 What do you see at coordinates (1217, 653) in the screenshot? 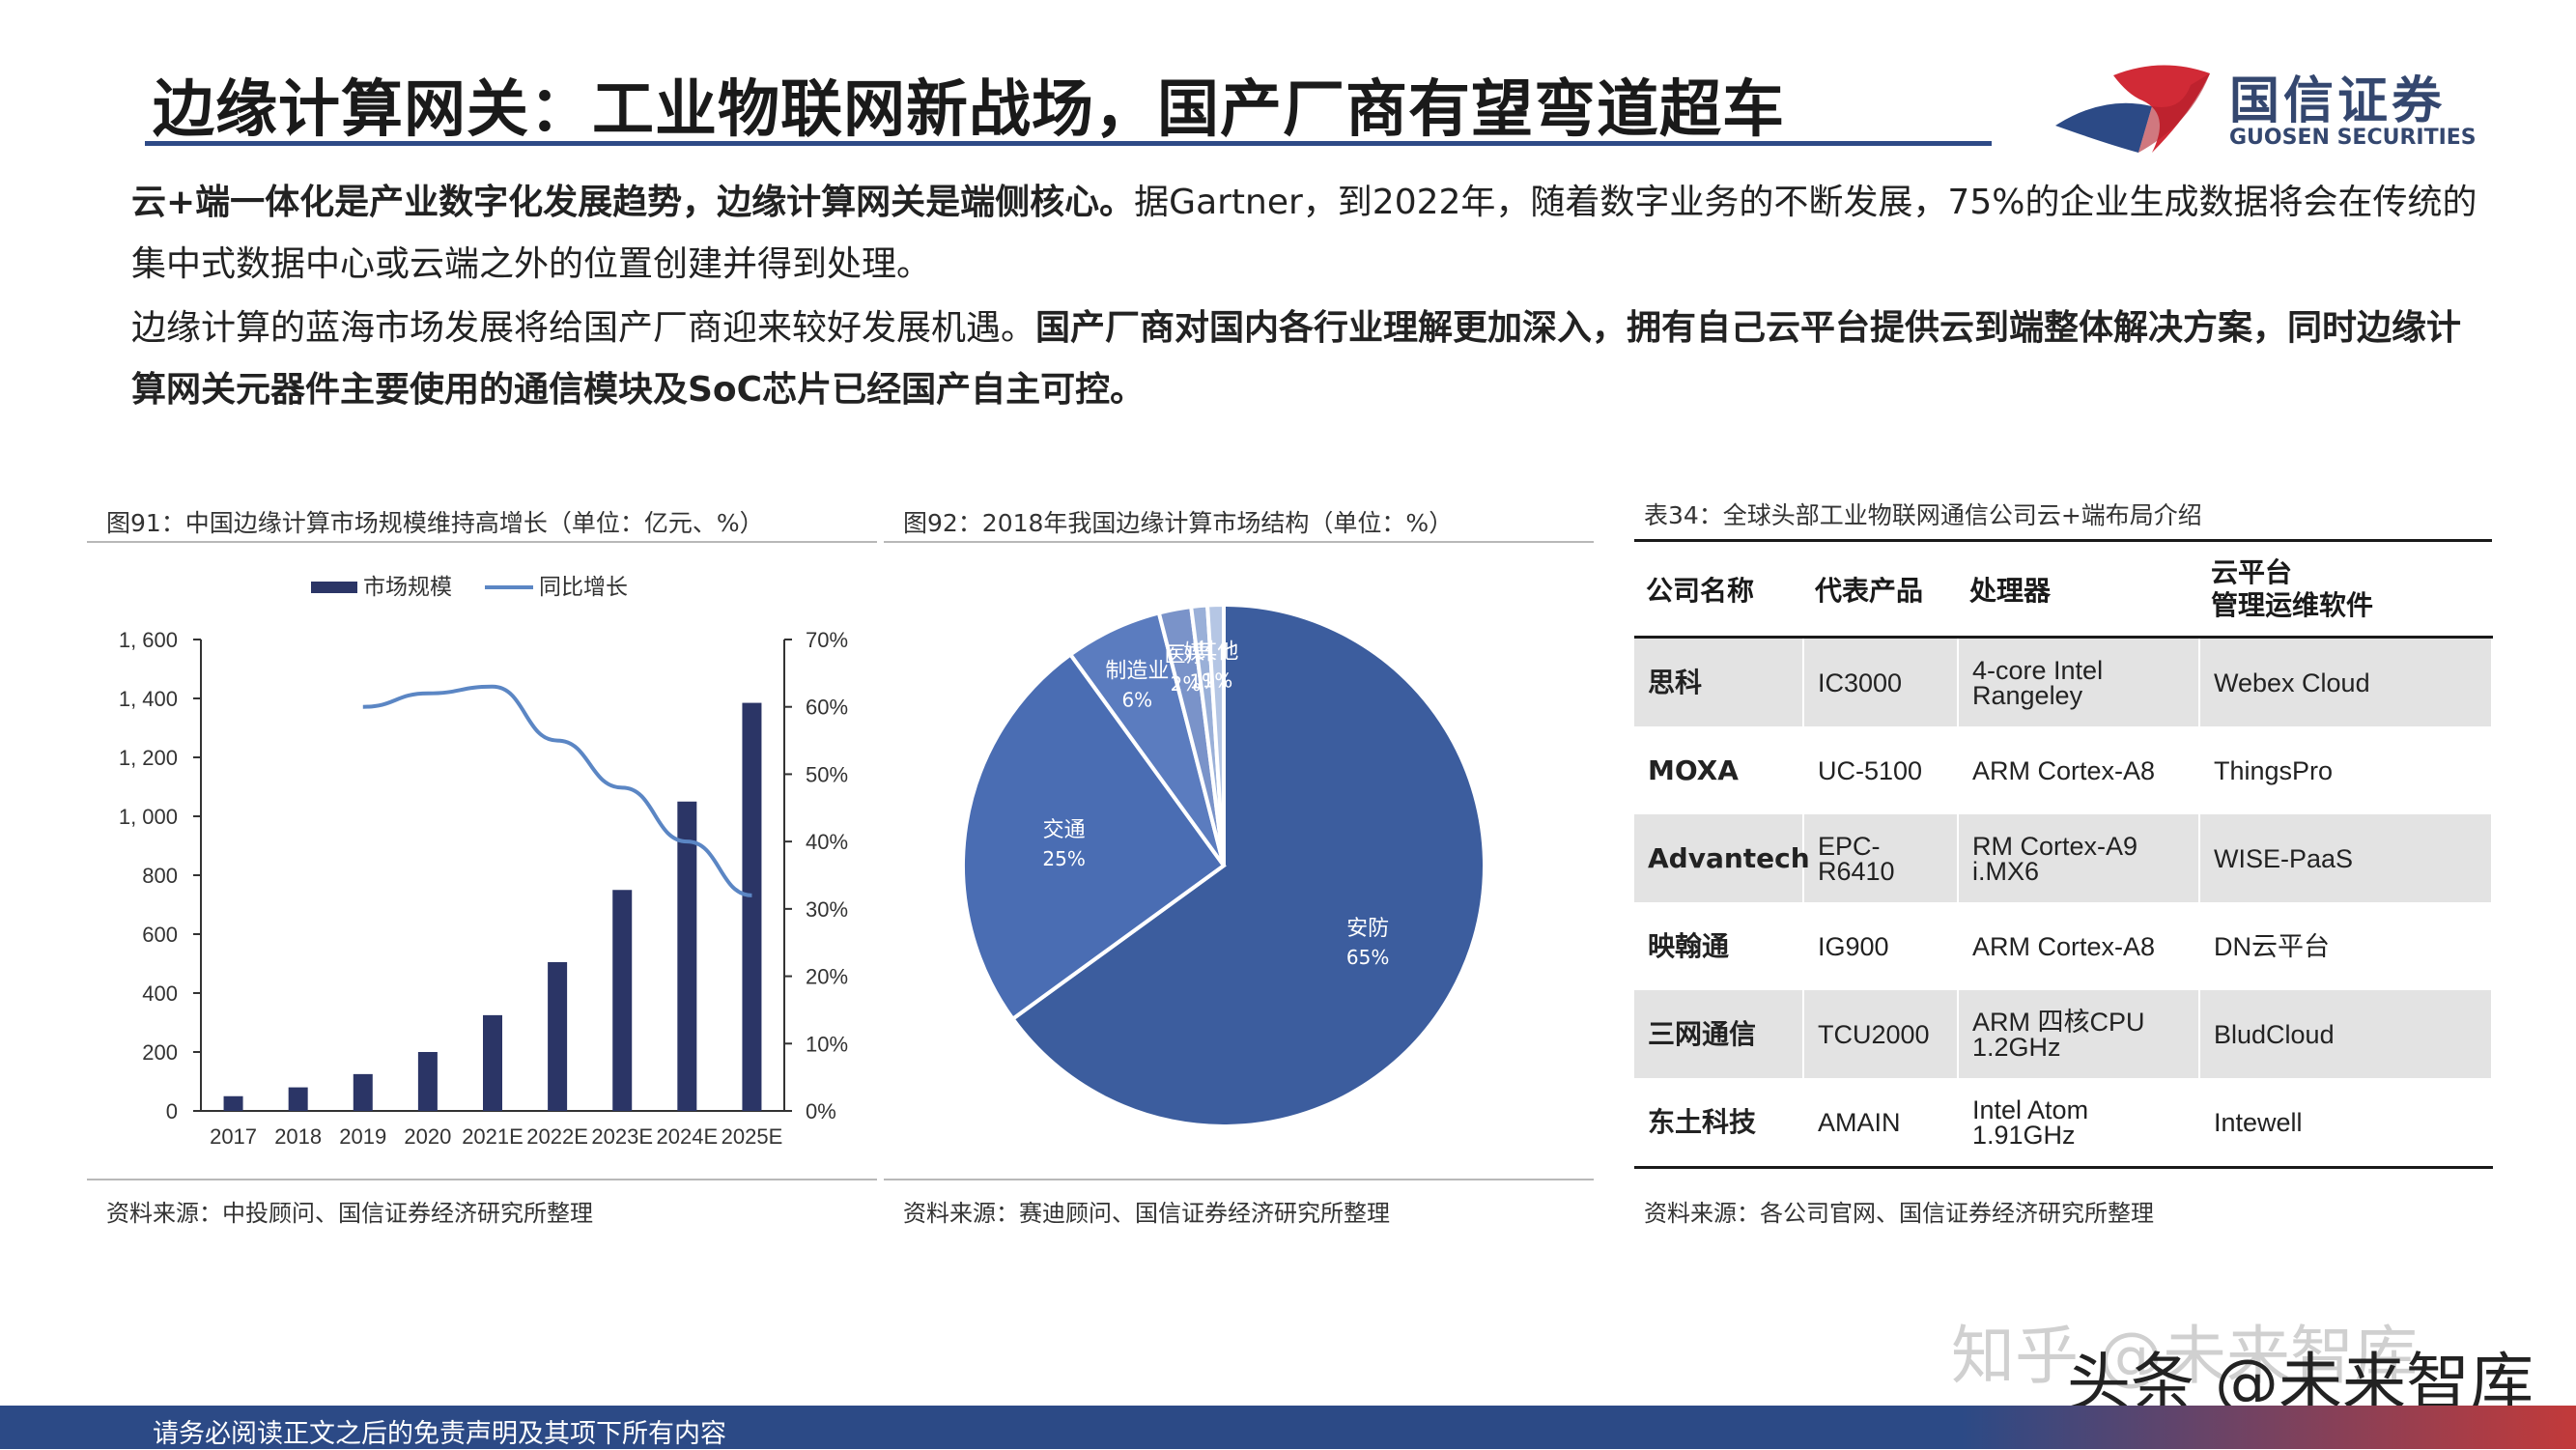
I see `pie-slice-label: 其他` at bounding box center [1217, 653].